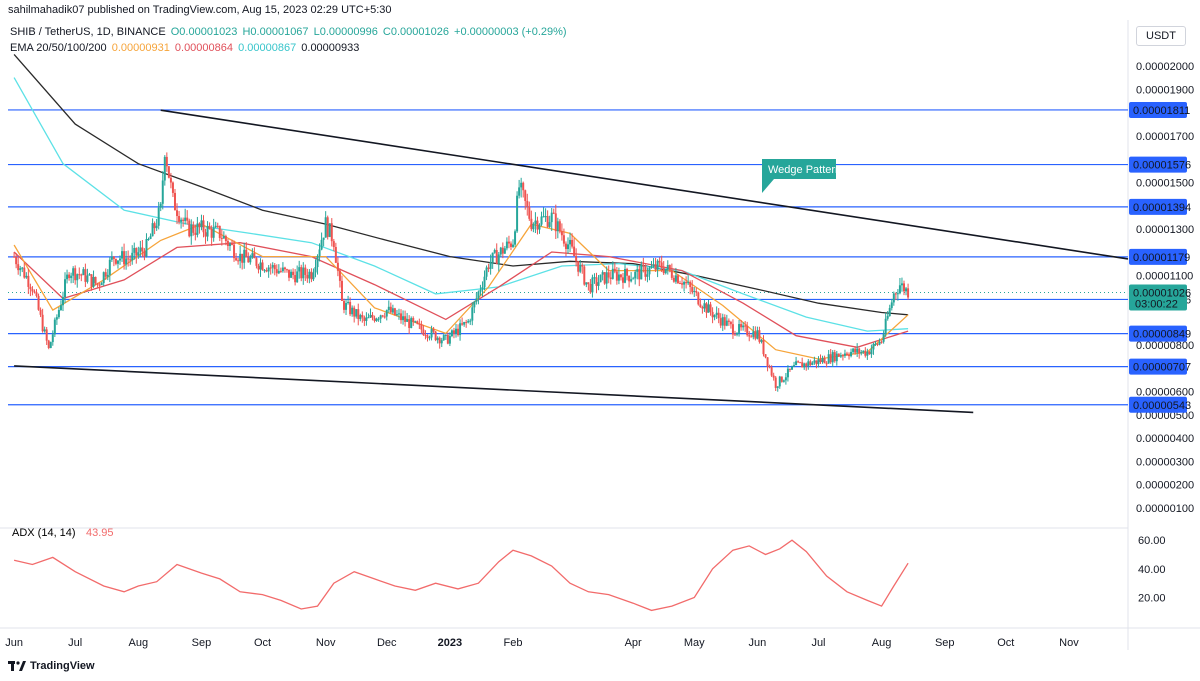  Describe the element at coordinates (202, 643) in the screenshot. I see `time-tick-label: Sep` at that location.